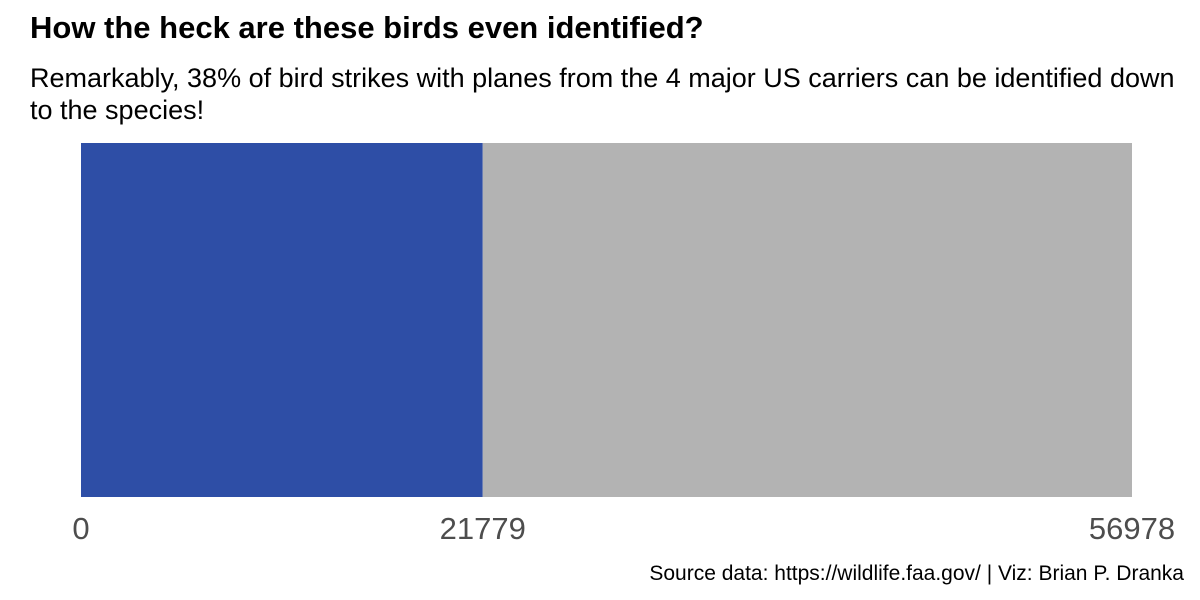  I want to click on x-tick-label: 0, so click(80, 528).